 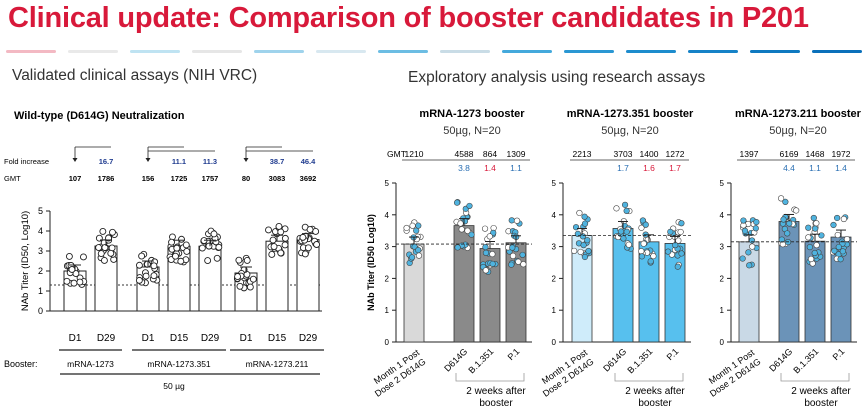 I want to click on x-category-label: D1, so click(x=246, y=338).